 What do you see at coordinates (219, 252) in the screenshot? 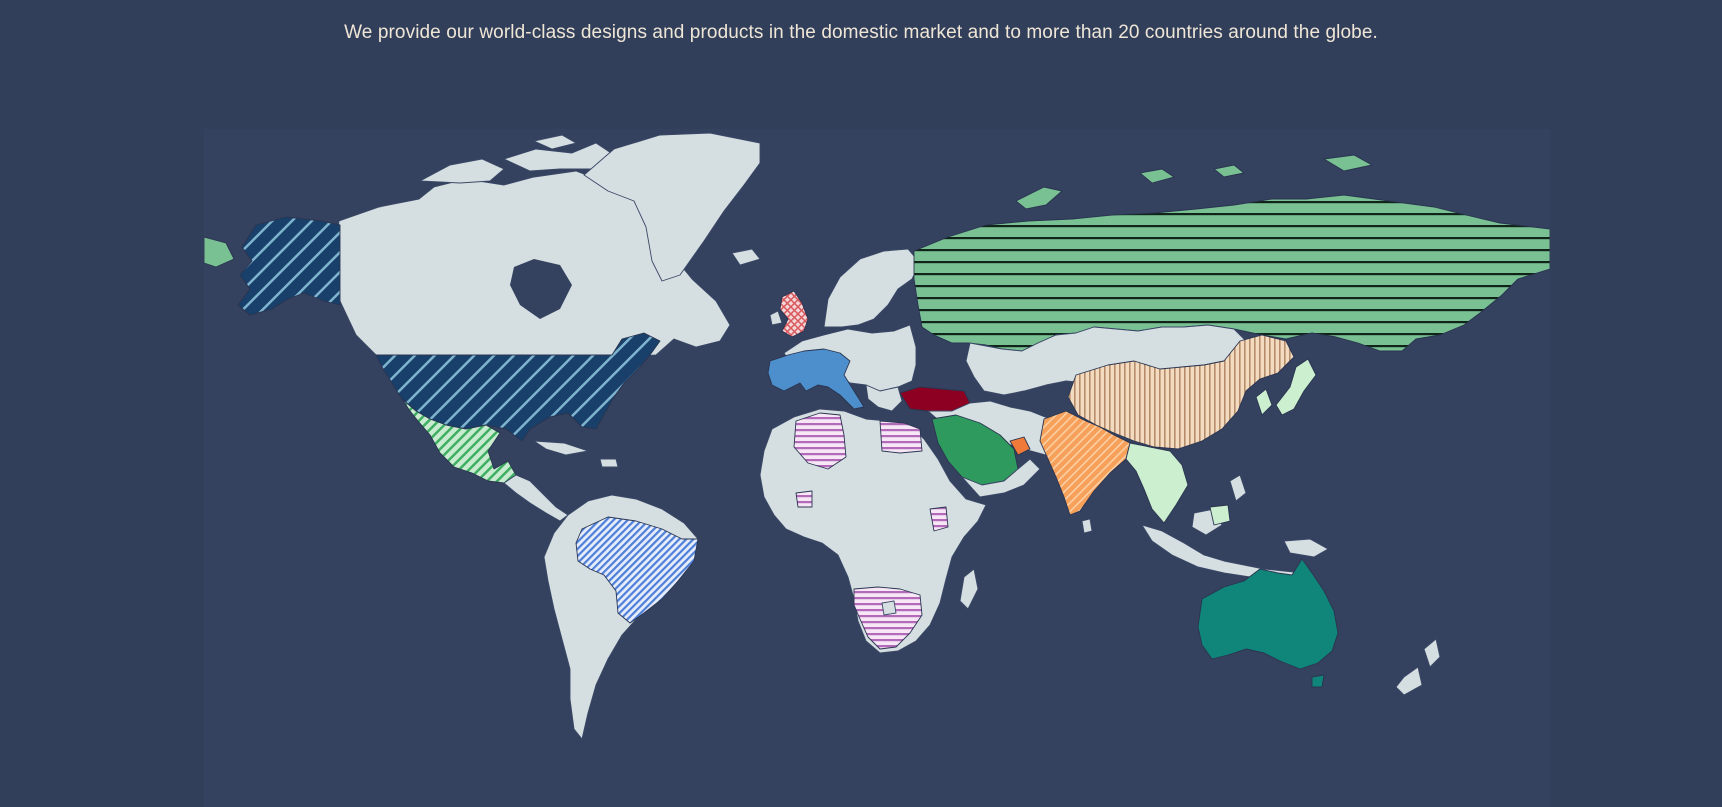
I see `chukotka-west-shape` at bounding box center [219, 252].